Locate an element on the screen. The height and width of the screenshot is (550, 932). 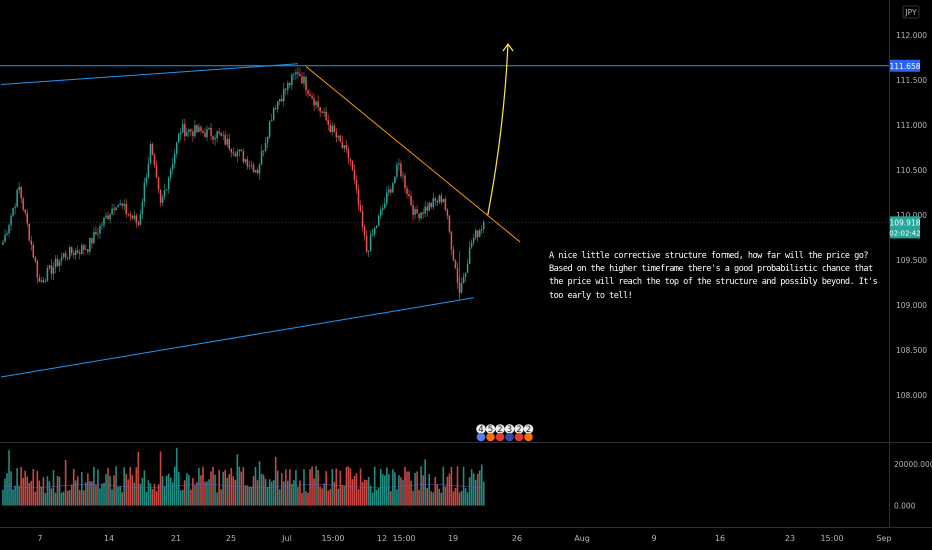
event-badge-flag is located at coordinates (490, 437).